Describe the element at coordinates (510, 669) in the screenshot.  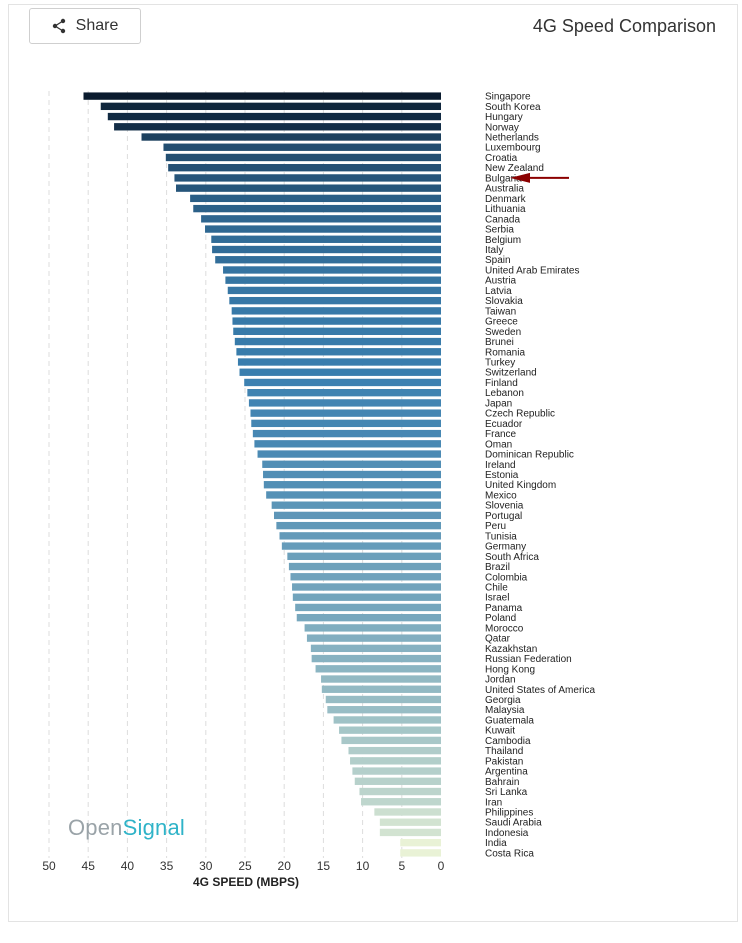
I see `category-label: Hong Kong` at that location.